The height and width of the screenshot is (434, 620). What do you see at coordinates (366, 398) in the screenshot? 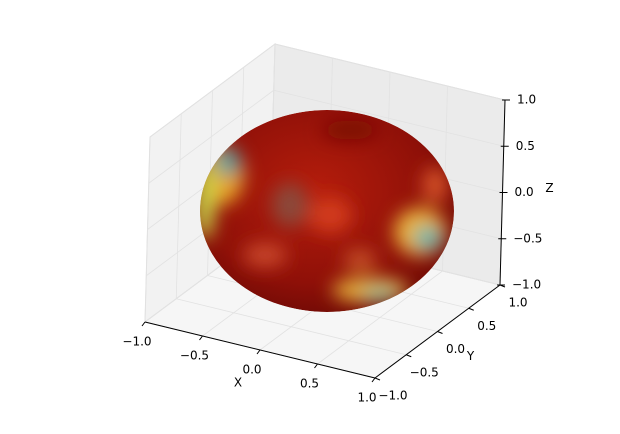
I see `x-tick-label: 1.0` at bounding box center [366, 398].